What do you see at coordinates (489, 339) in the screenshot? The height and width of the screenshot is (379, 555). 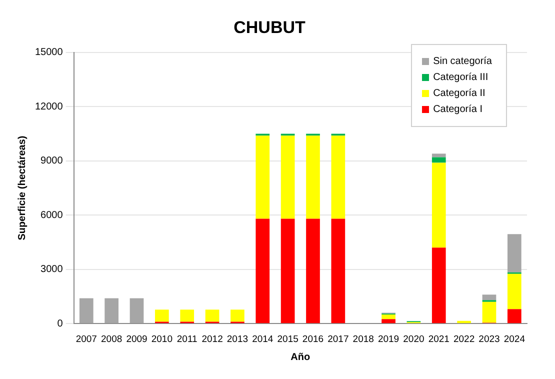 I see `x-tick-label: 2023` at bounding box center [489, 339].